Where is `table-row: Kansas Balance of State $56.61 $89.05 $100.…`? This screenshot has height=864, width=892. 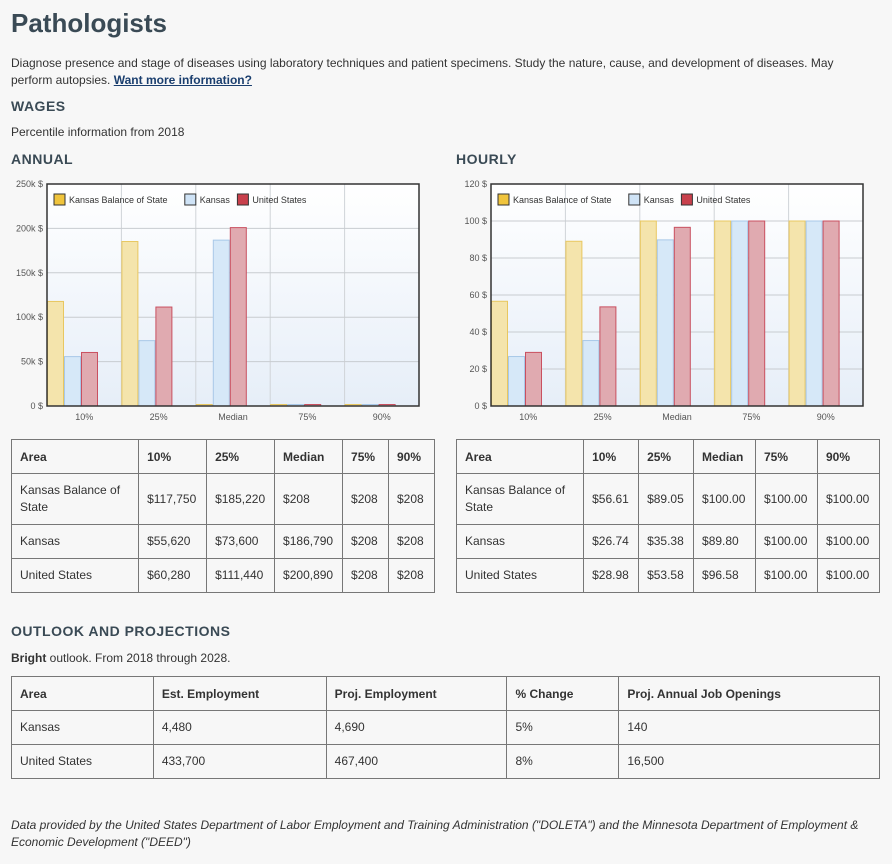 table-row: Kansas Balance of State $56.61 $89.05 $100.… is located at coordinates (668, 499).